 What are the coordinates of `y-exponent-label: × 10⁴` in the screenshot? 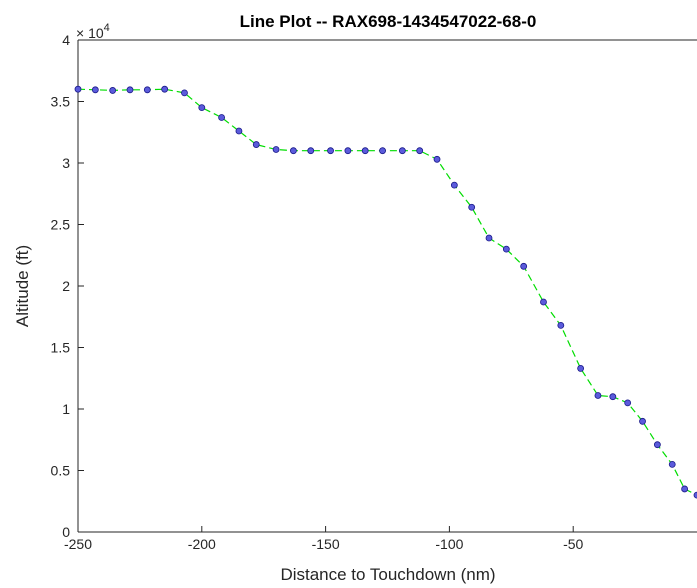 It's located at (93, 31).